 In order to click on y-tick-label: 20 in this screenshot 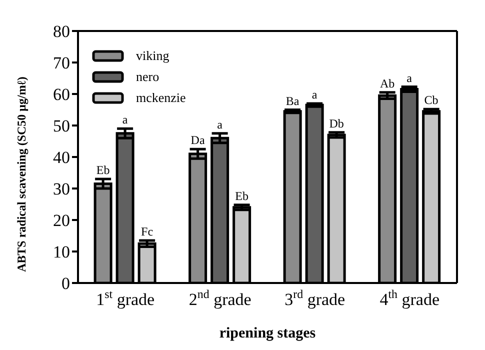, I will do `click(61, 220)`.